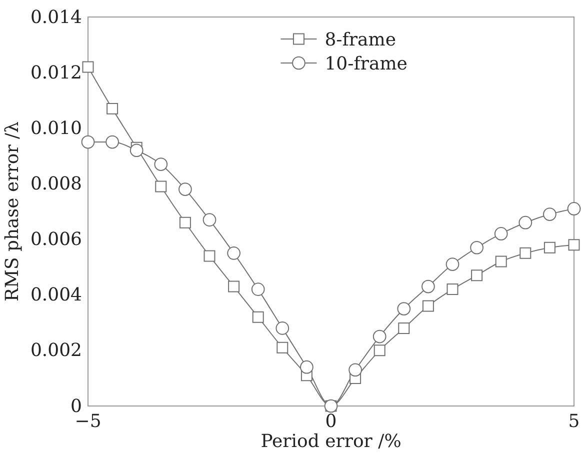  What do you see at coordinates (12, 212) in the screenshot?
I see `y-axis-title: RMS phase error /λ` at bounding box center [12, 212].